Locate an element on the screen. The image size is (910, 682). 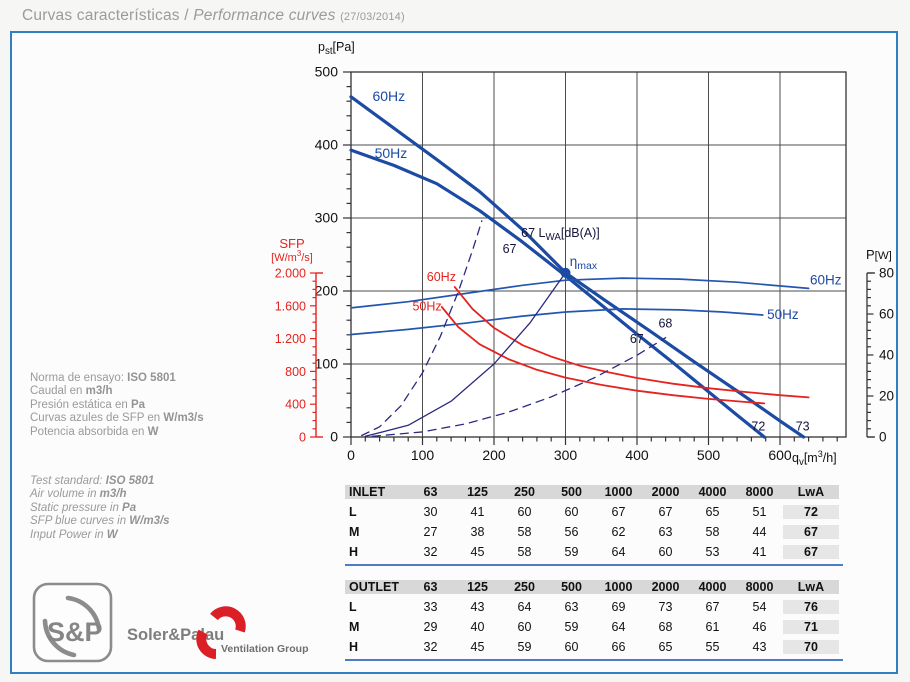
table-header-cell: 500 is located at coordinates (571, 492).